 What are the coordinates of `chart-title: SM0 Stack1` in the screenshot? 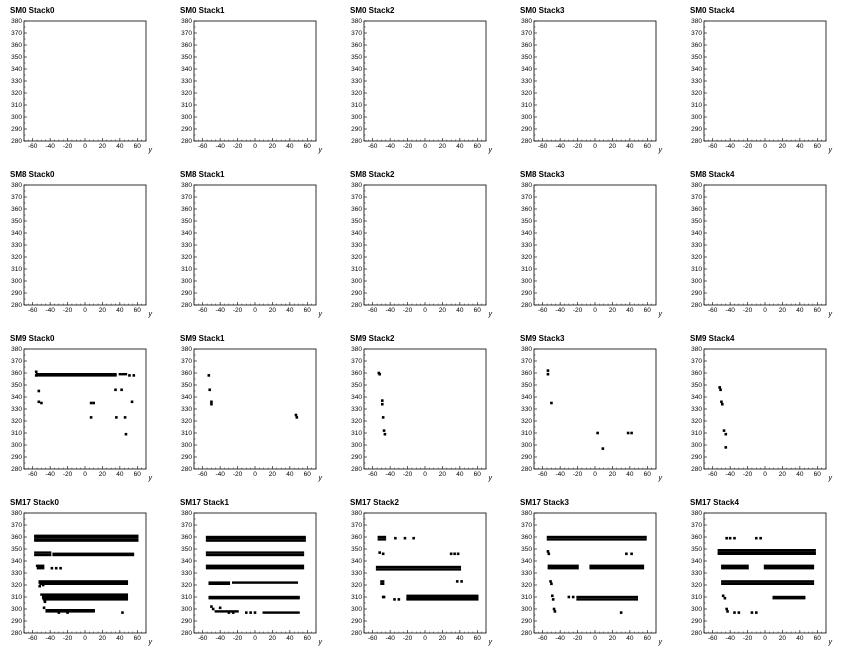 It's located at (202, 10).